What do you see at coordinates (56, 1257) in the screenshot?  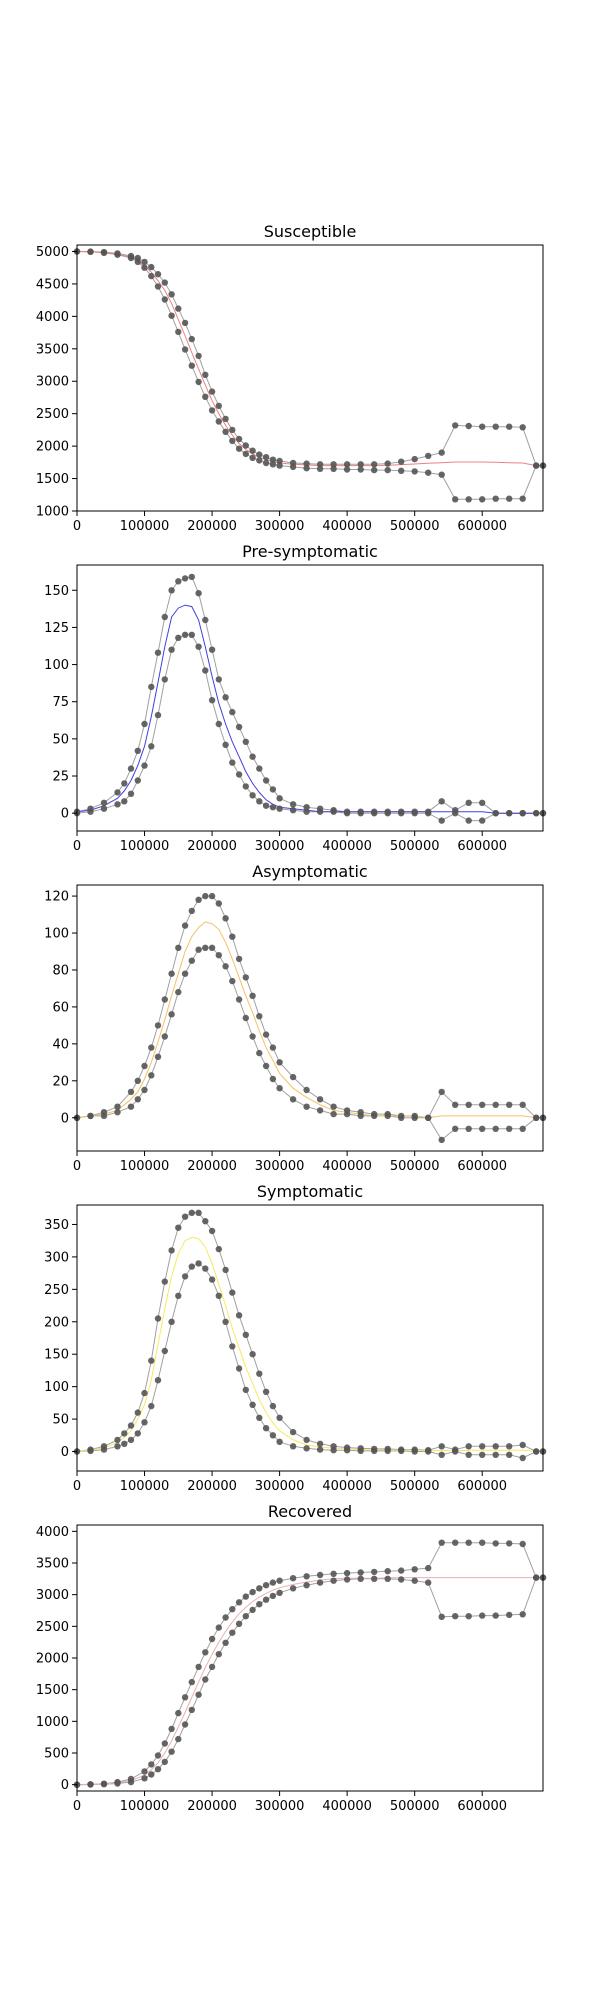 I see `symptomatic-y-tick-label: 300` at bounding box center [56, 1257].